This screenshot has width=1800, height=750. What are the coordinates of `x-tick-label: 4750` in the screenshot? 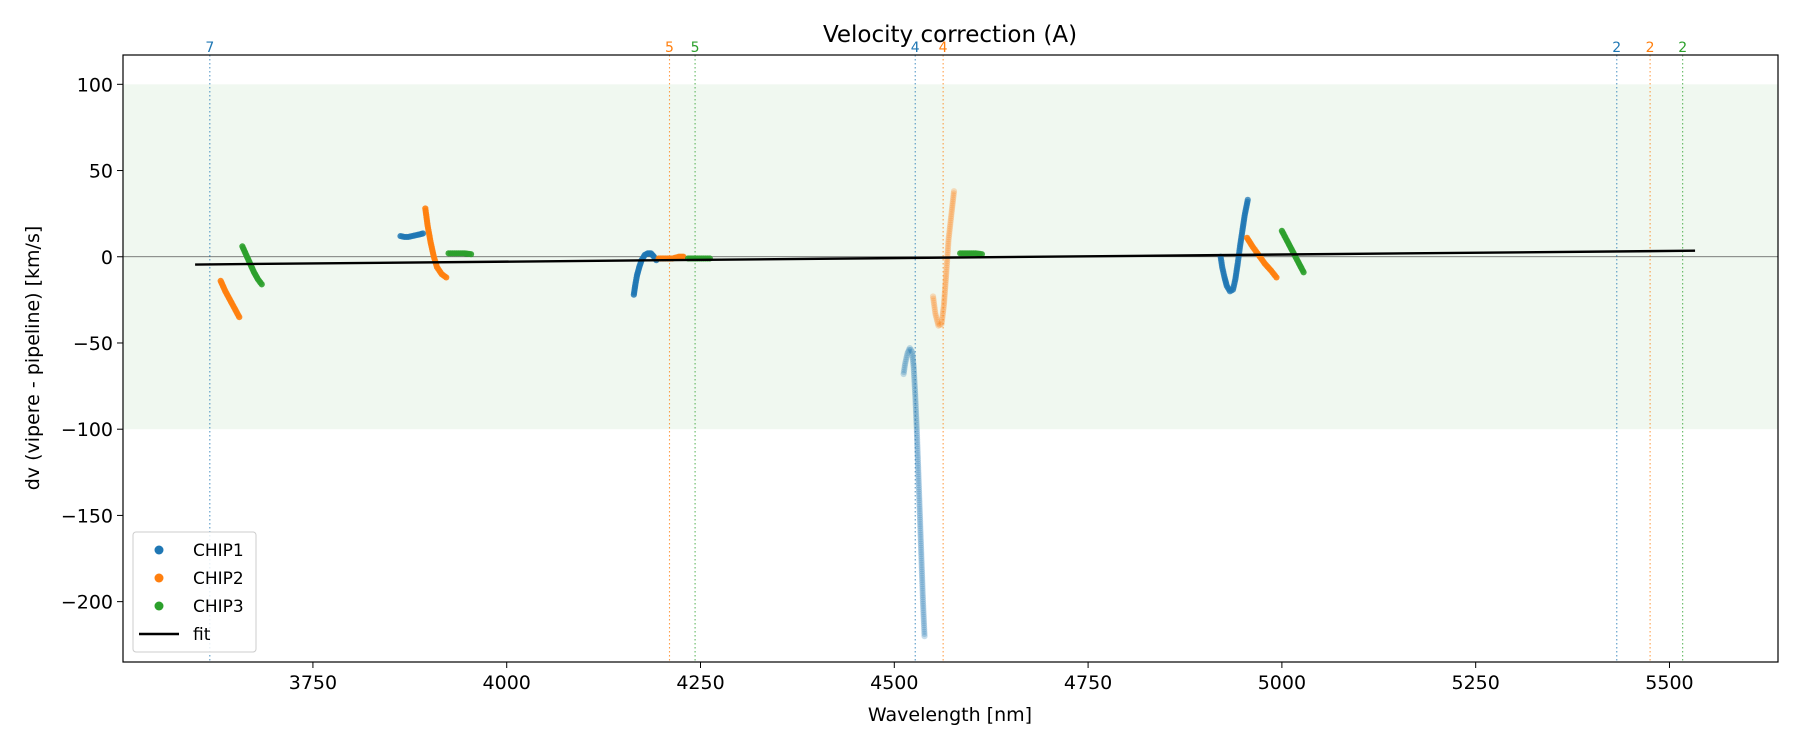 It's located at (1088, 683).